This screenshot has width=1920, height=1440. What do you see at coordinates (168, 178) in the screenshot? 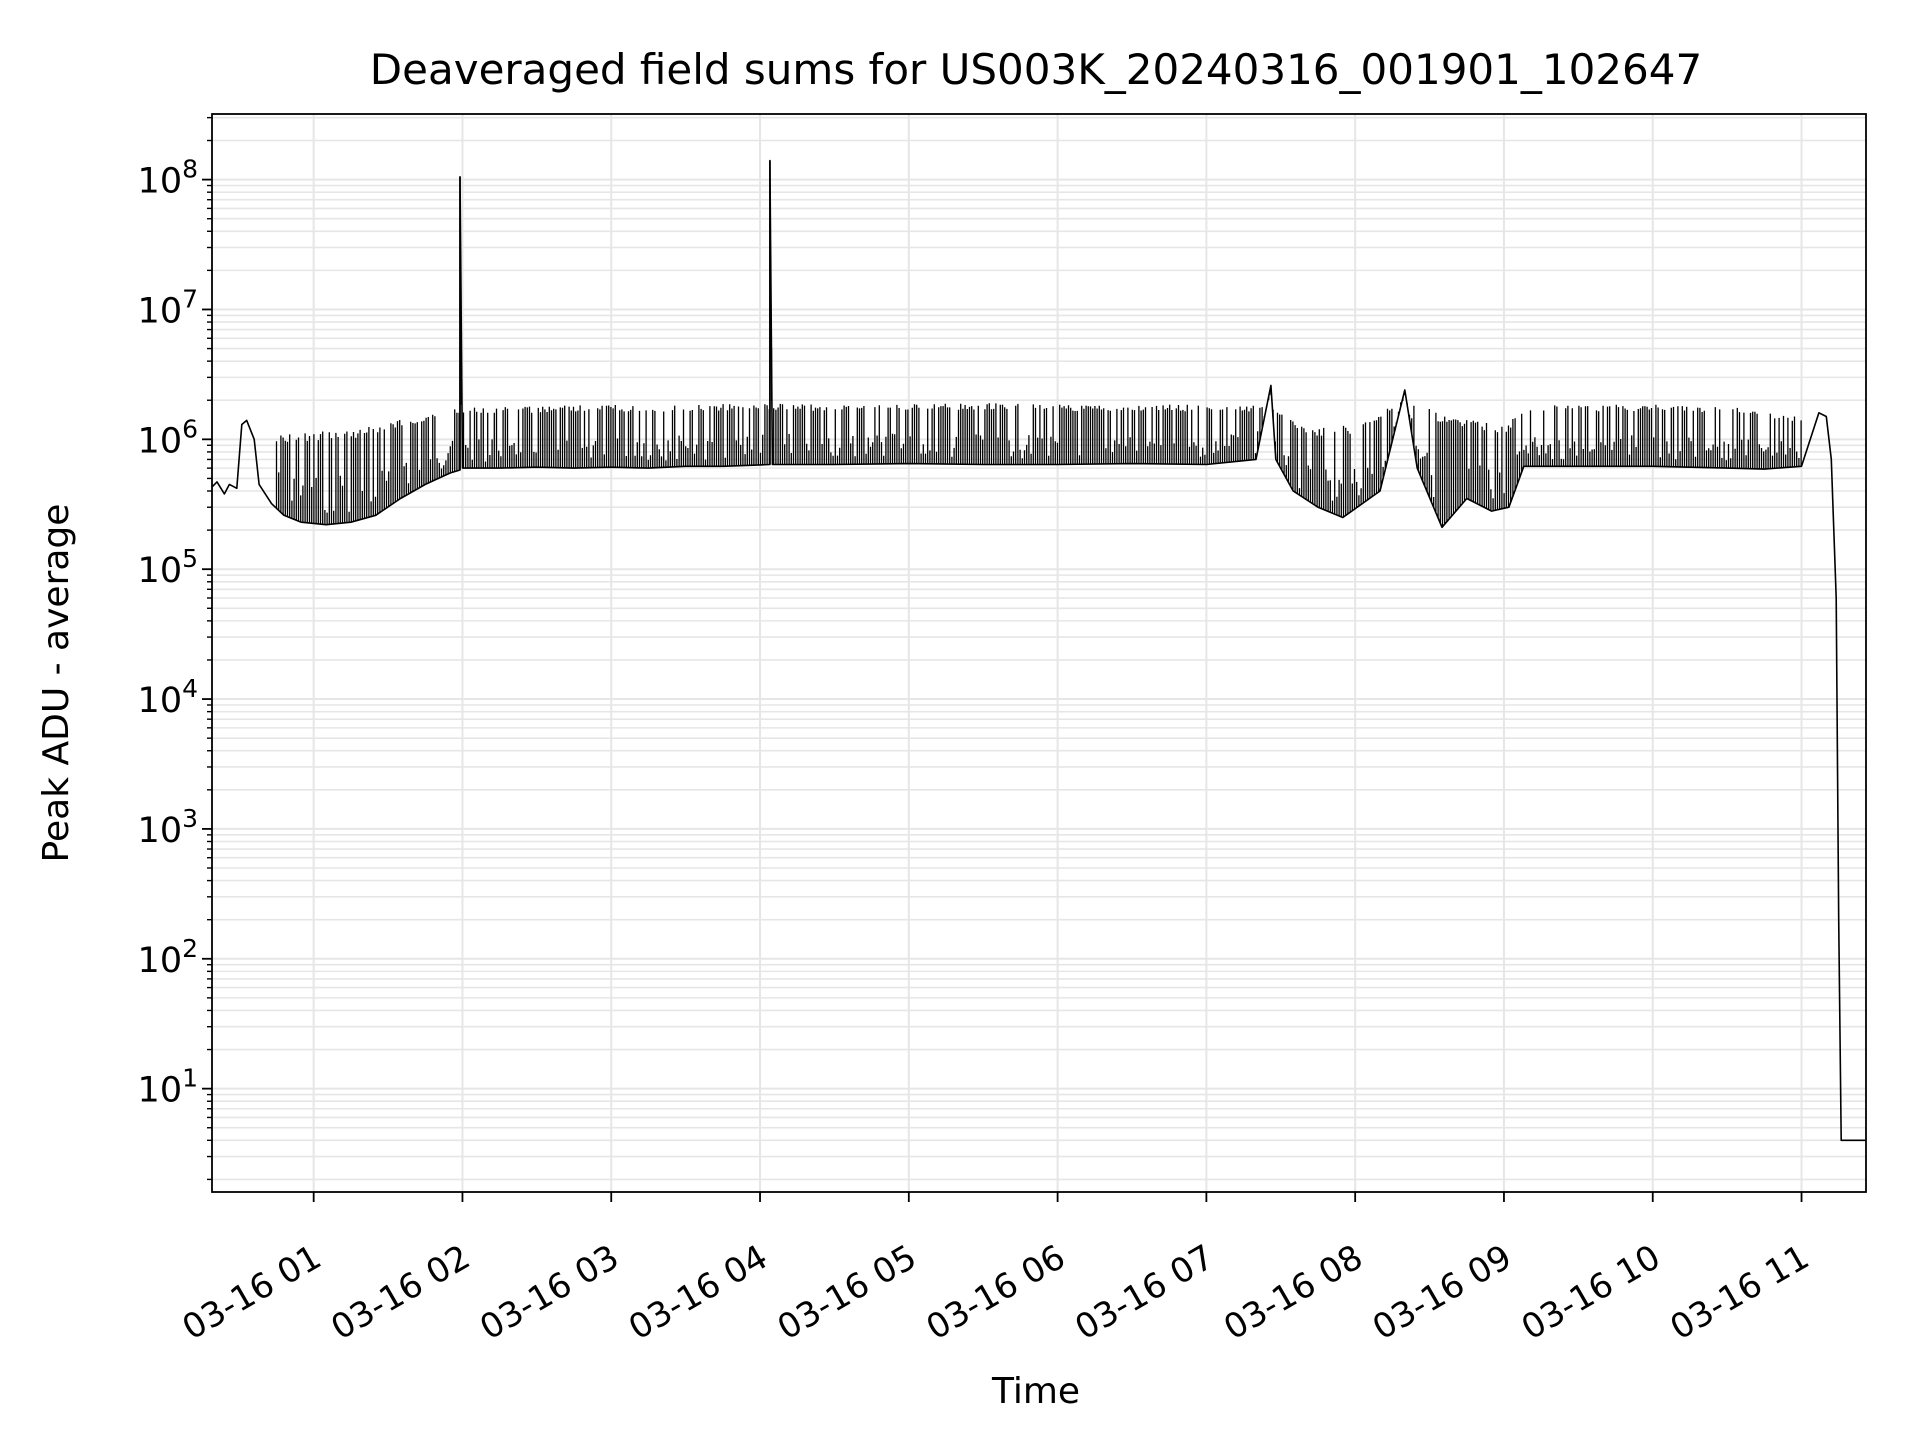
I see `y-tick-label: 10⁸` at bounding box center [168, 178].